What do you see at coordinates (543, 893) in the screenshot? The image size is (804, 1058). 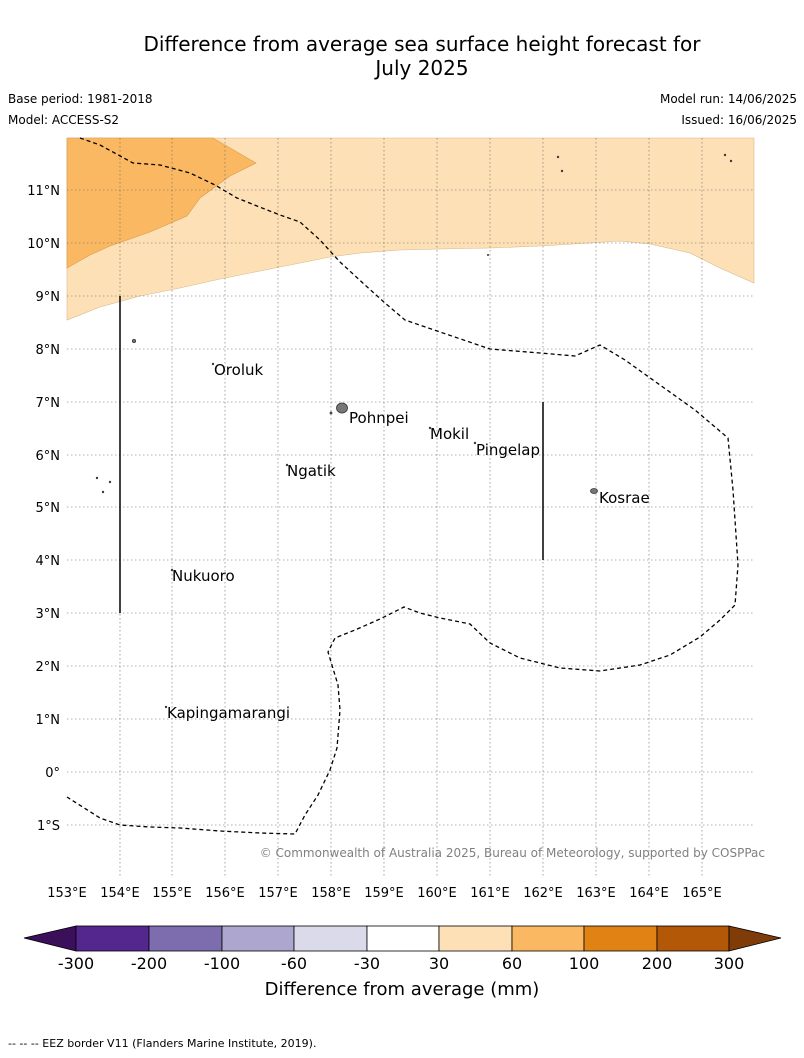 I see `lon-label: 162°E` at bounding box center [543, 893].